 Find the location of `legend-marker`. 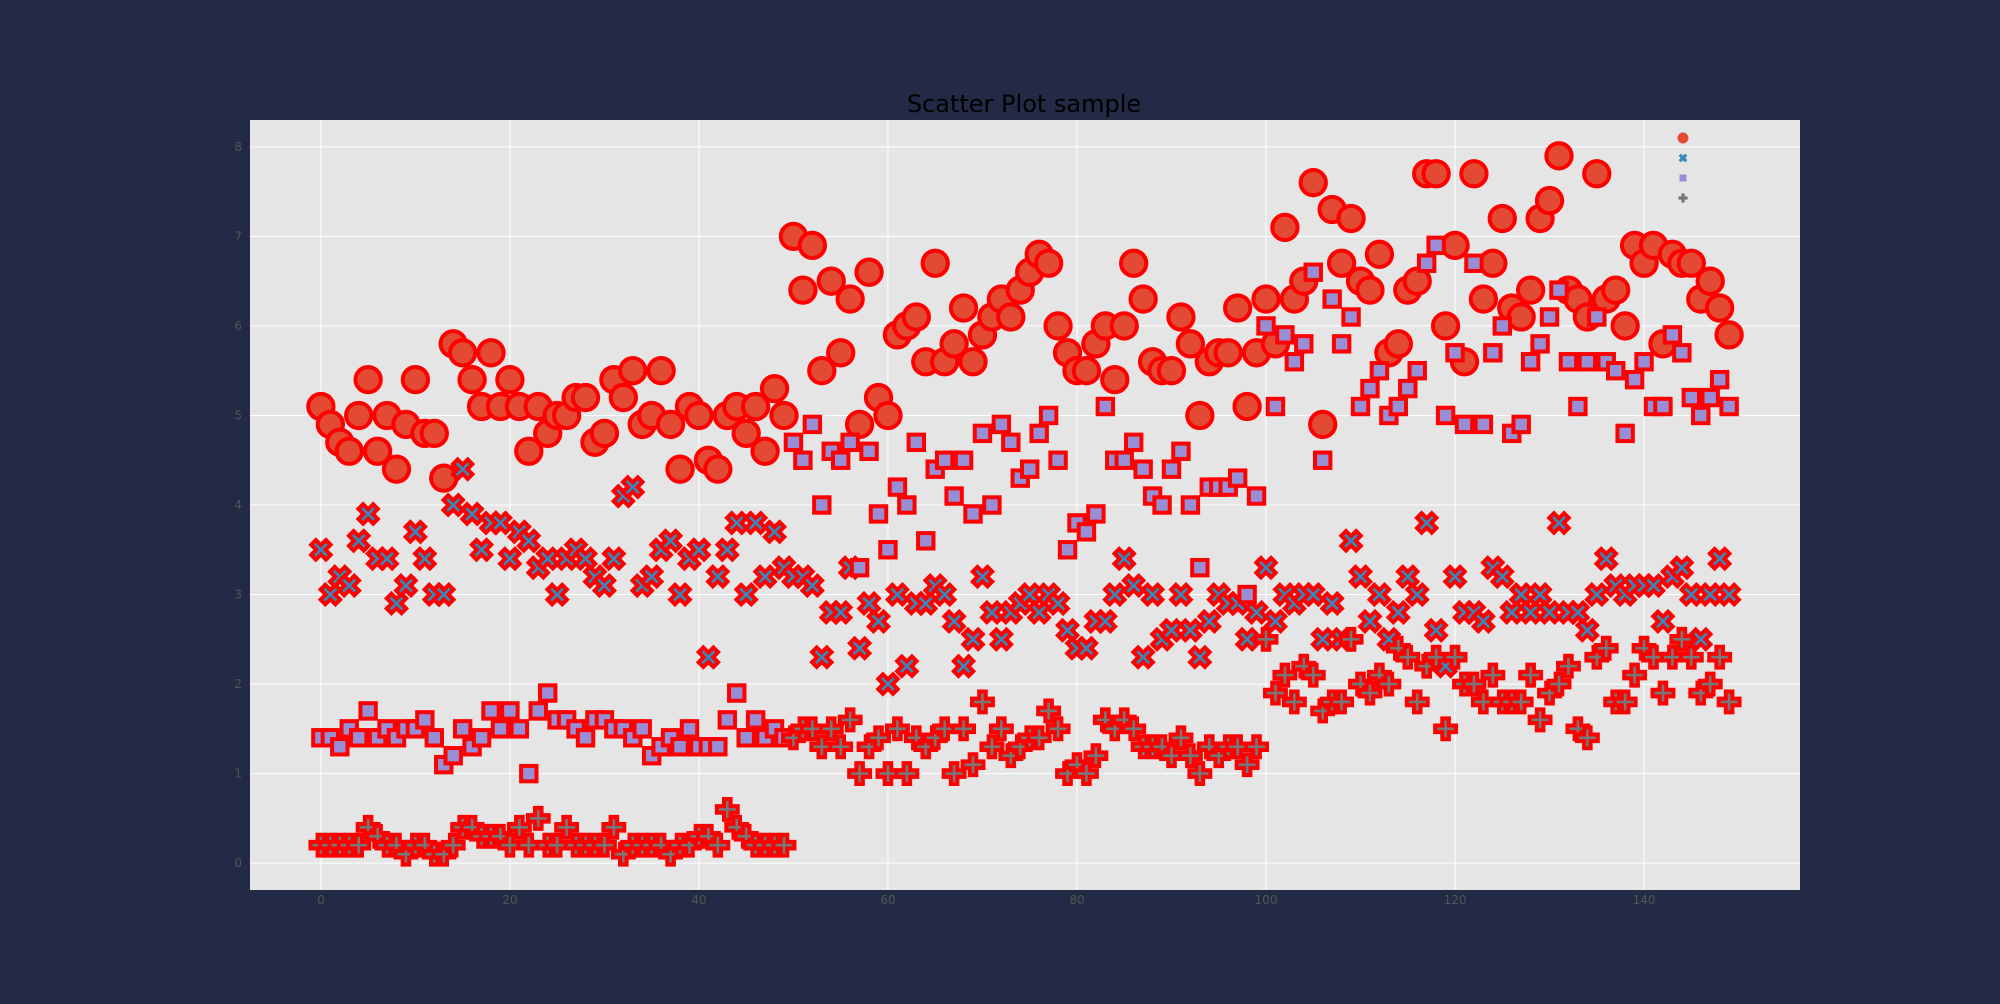

legend-marker is located at coordinates (1683, 198).